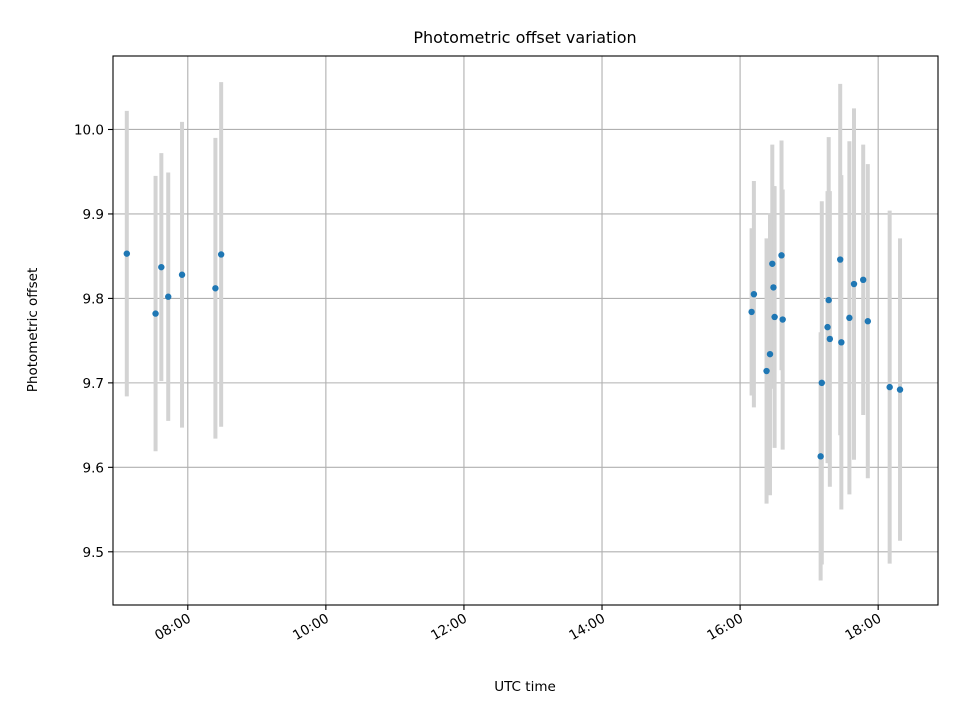 The height and width of the screenshot is (720, 960). Describe the element at coordinates (93, 553) in the screenshot. I see `y-tick-label: 9.5` at that location.